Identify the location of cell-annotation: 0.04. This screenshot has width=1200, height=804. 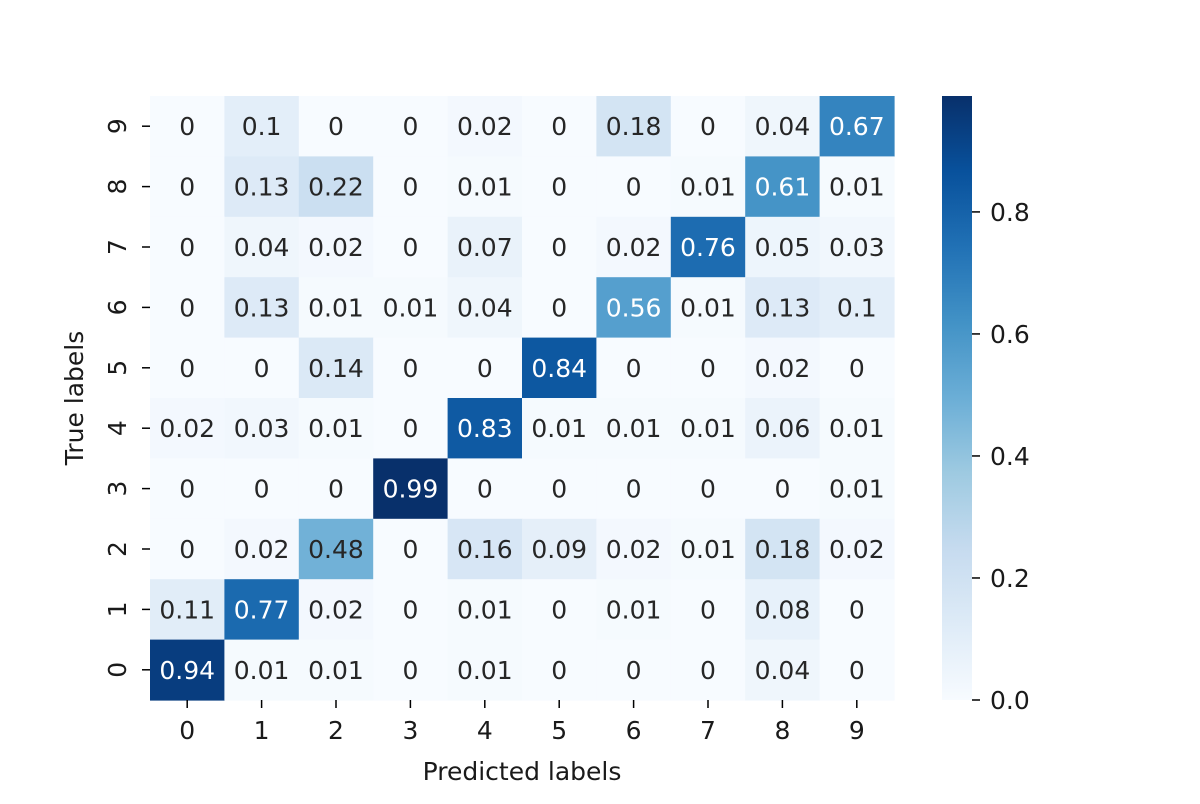
(262, 247).